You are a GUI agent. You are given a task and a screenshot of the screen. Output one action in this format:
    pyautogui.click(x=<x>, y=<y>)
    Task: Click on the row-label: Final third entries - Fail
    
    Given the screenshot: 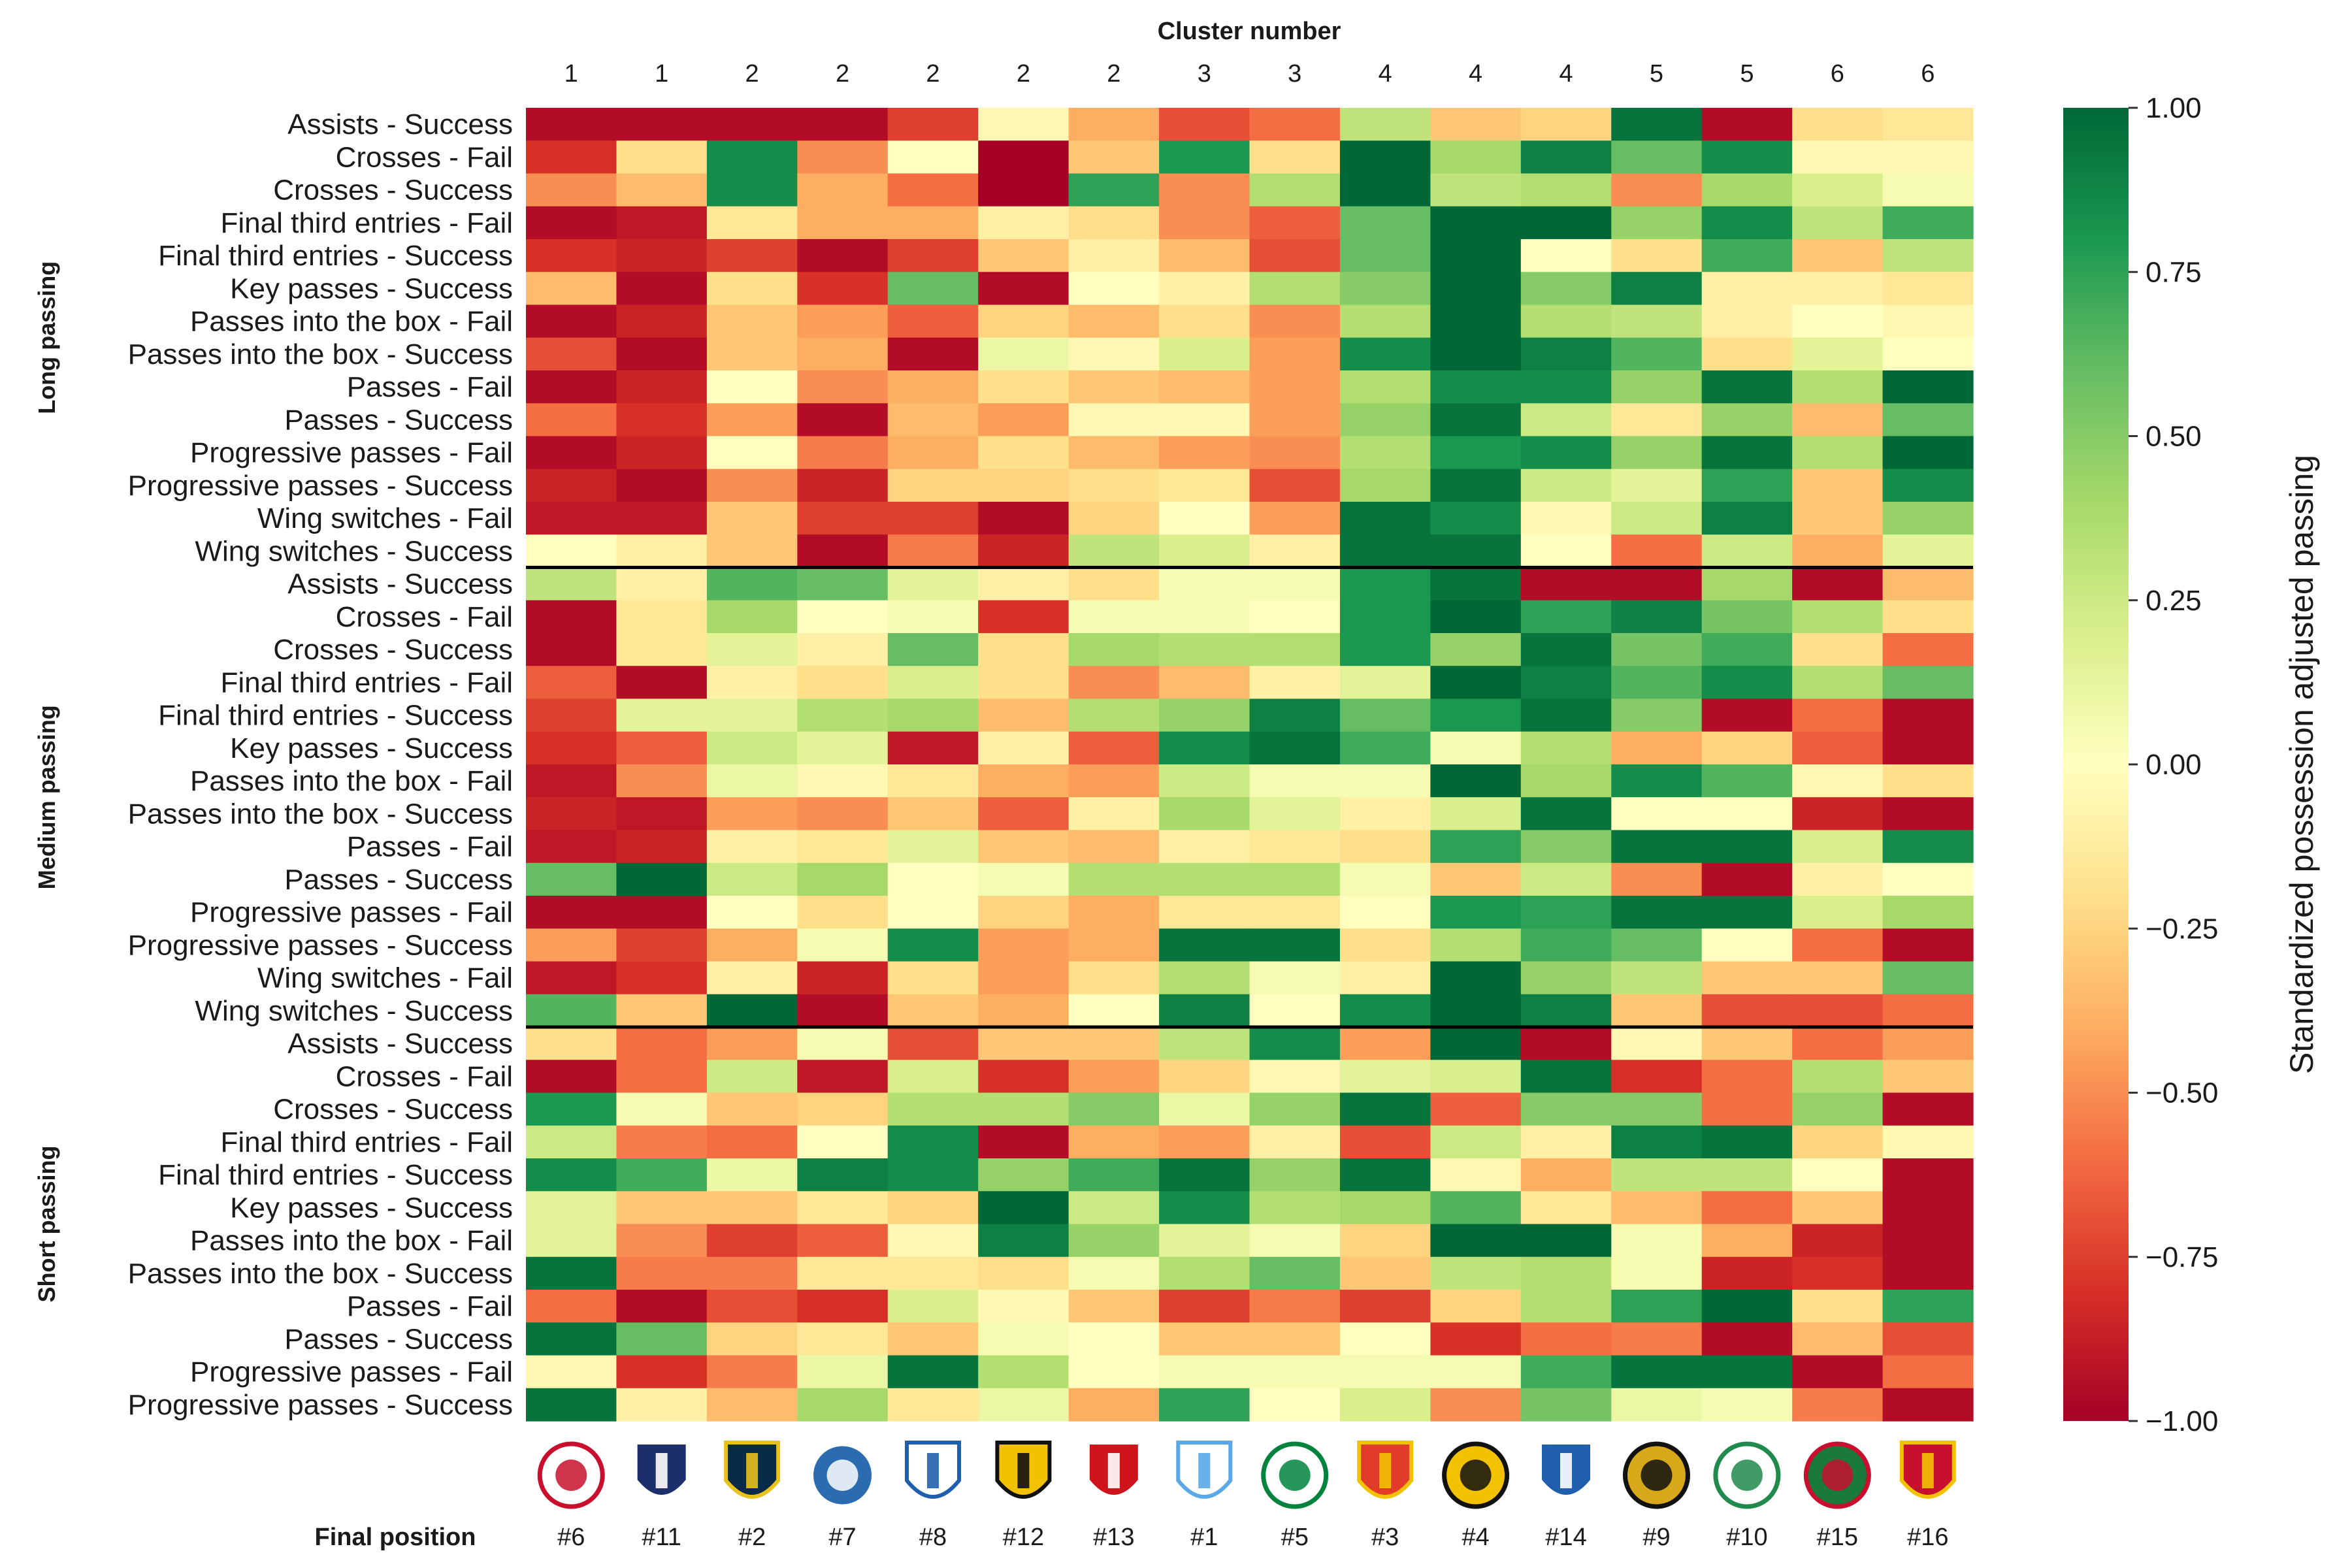 What is the action you would take?
    pyautogui.click(x=367, y=223)
    